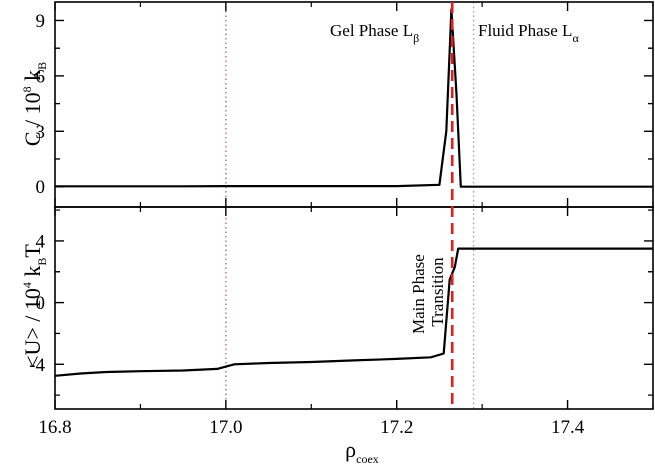 The height and width of the screenshot is (468, 655). Describe the element at coordinates (396, 427) in the screenshot. I see `xtick-label: 17.2` at that location.